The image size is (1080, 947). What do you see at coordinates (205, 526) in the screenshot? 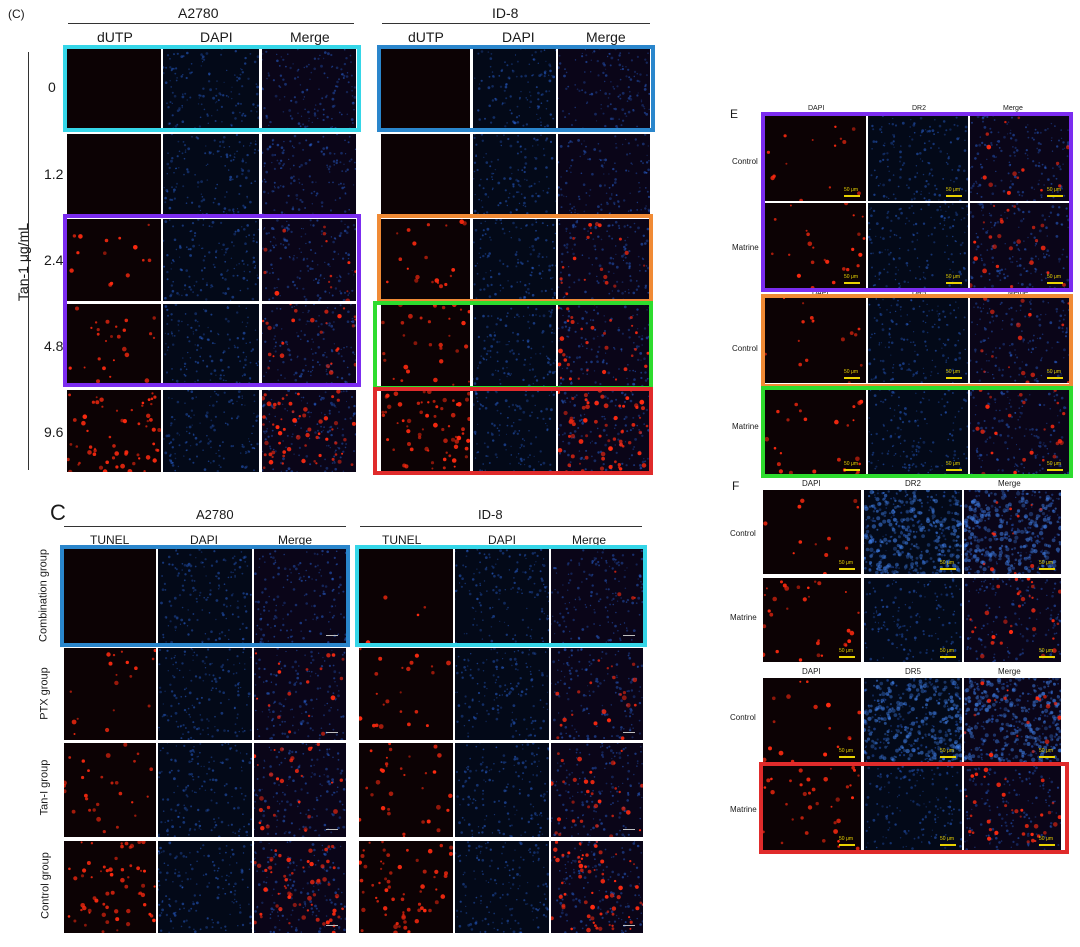
I see `group-underline-a2780` at bounding box center [205, 526].